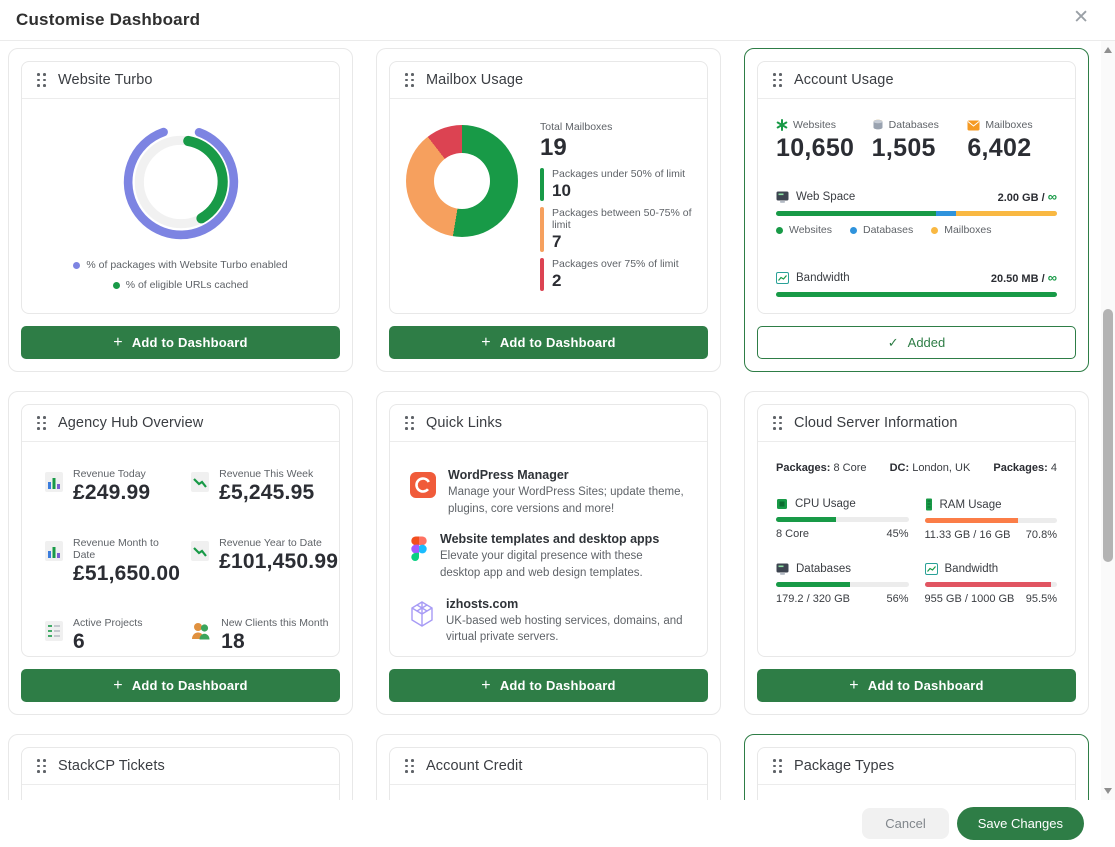 Image resolution: width=1115 pixels, height=847 pixels. What do you see at coordinates (131, 423) in the screenshot?
I see `widget-title: Agency Hub Overview` at bounding box center [131, 423].